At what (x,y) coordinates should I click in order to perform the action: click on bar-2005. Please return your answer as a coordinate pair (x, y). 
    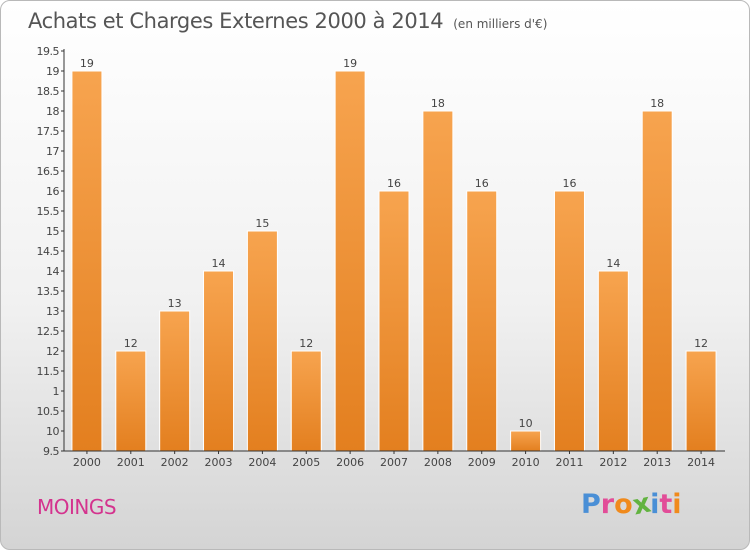
    Looking at the image, I should click on (306, 401).